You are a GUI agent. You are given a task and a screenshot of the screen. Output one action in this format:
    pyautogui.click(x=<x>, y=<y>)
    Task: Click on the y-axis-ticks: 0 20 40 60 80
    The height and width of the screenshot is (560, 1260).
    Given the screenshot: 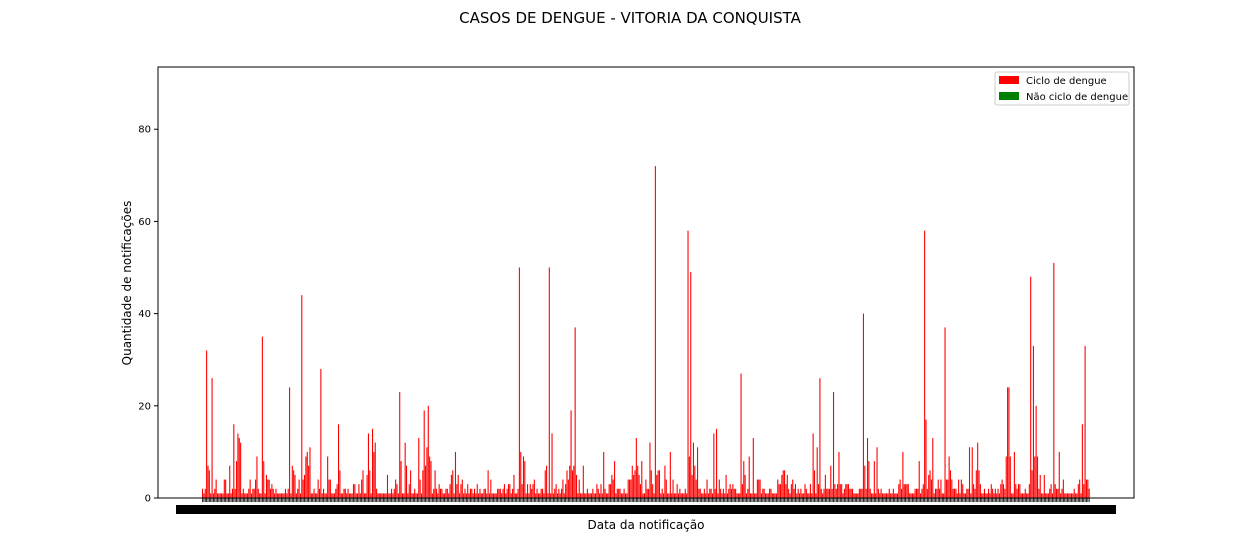 What is the action you would take?
    pyautogui.click(x=148, y=315)
    